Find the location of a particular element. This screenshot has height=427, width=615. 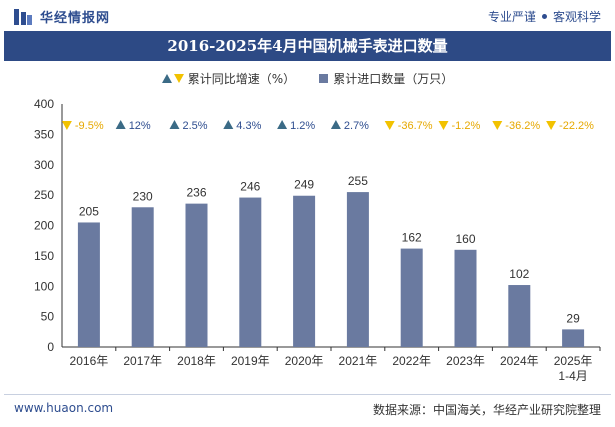

bar-value-label: 160 is located at coordinates (465, 239).